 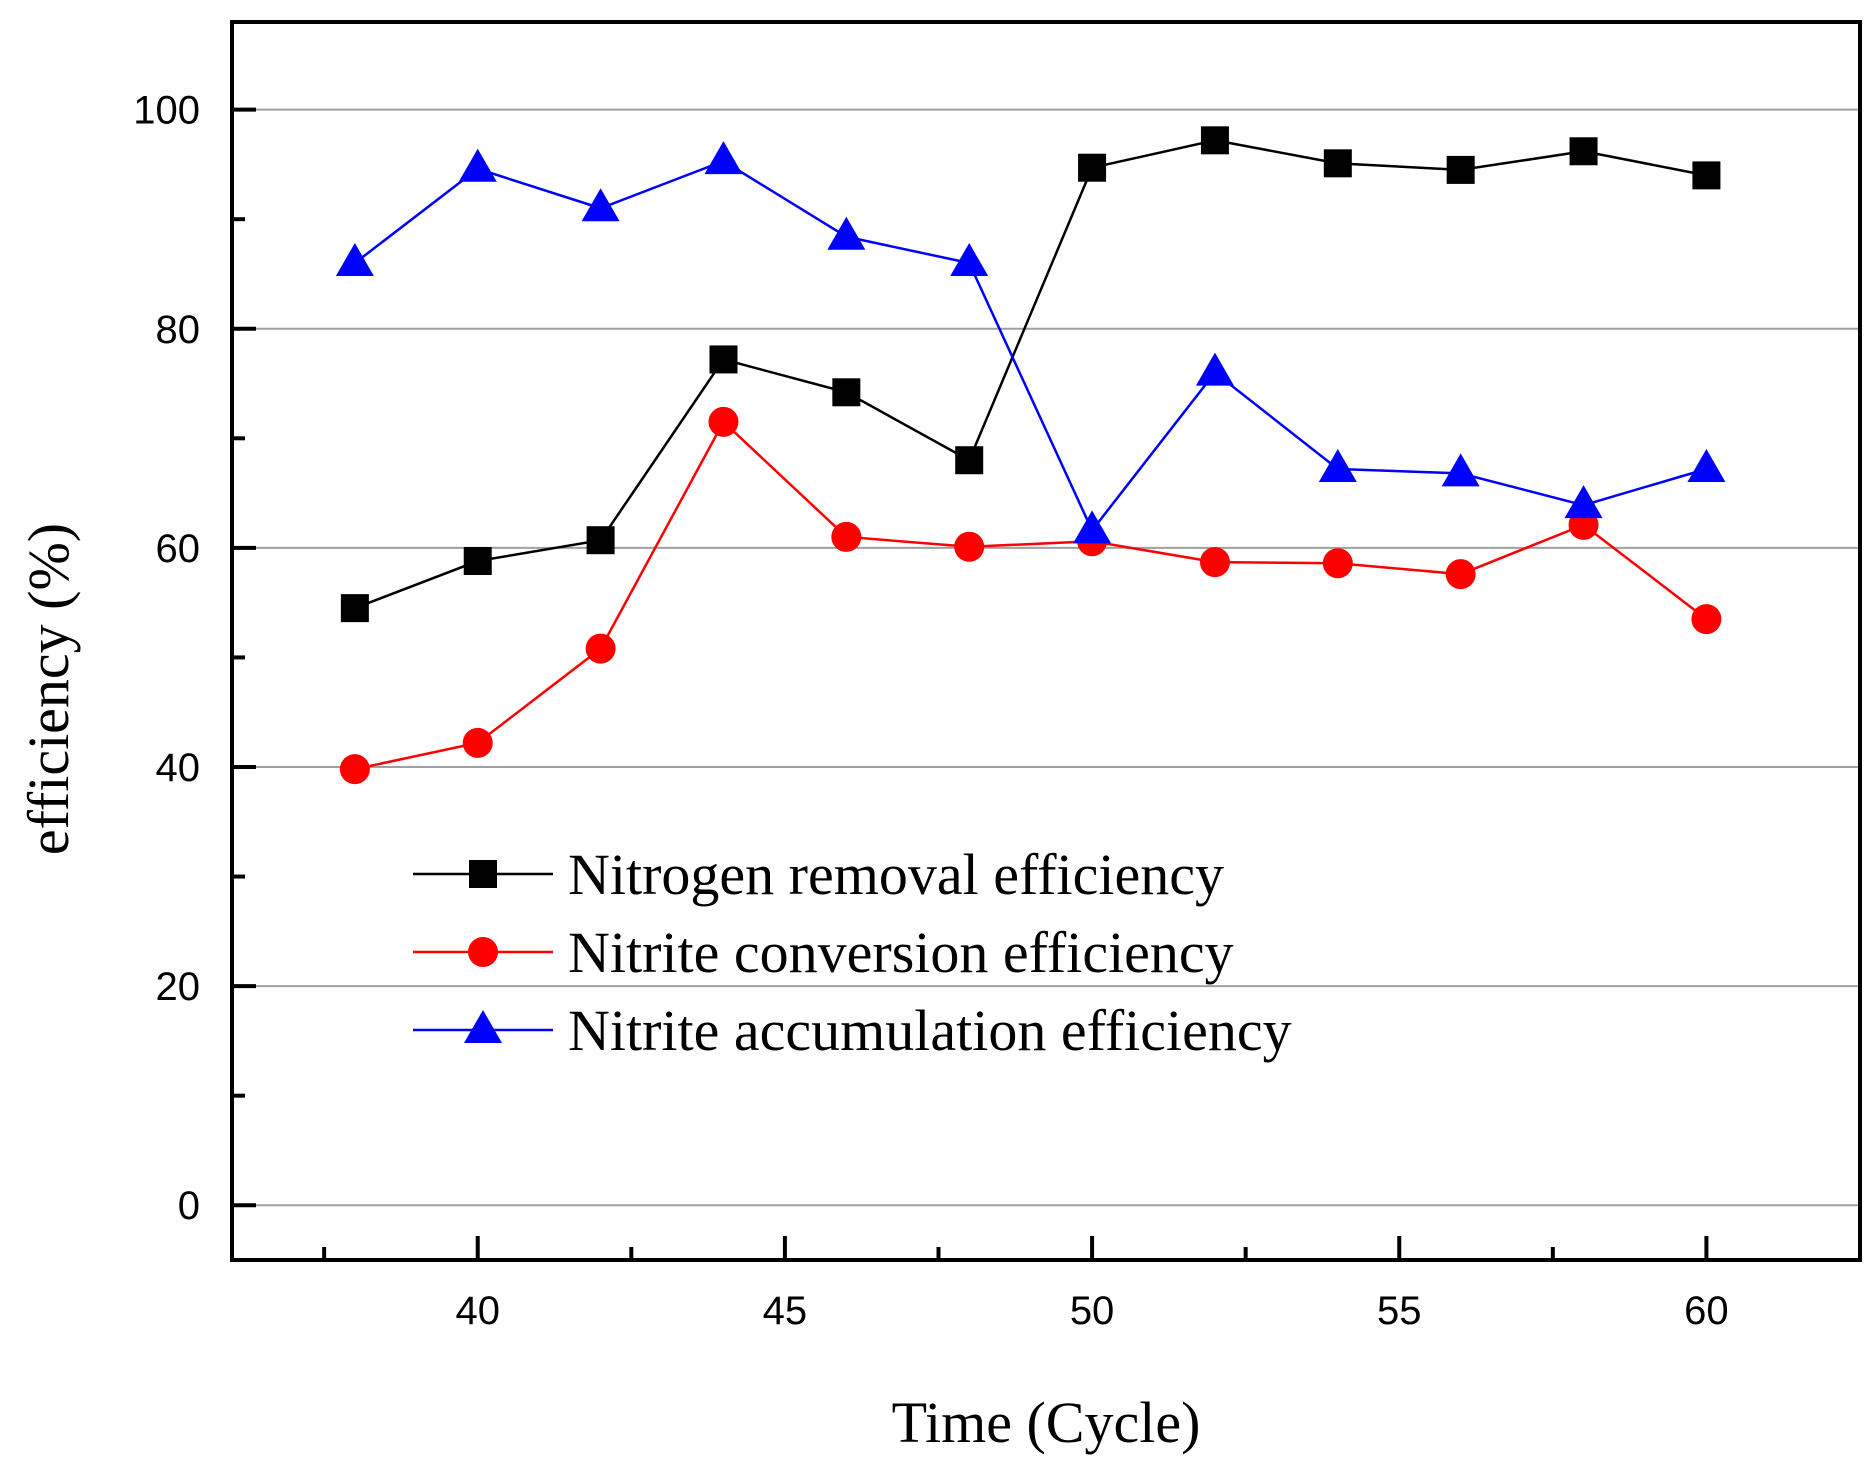 I want to click on y-tick-label: 0, so click(x=189, y=1206).